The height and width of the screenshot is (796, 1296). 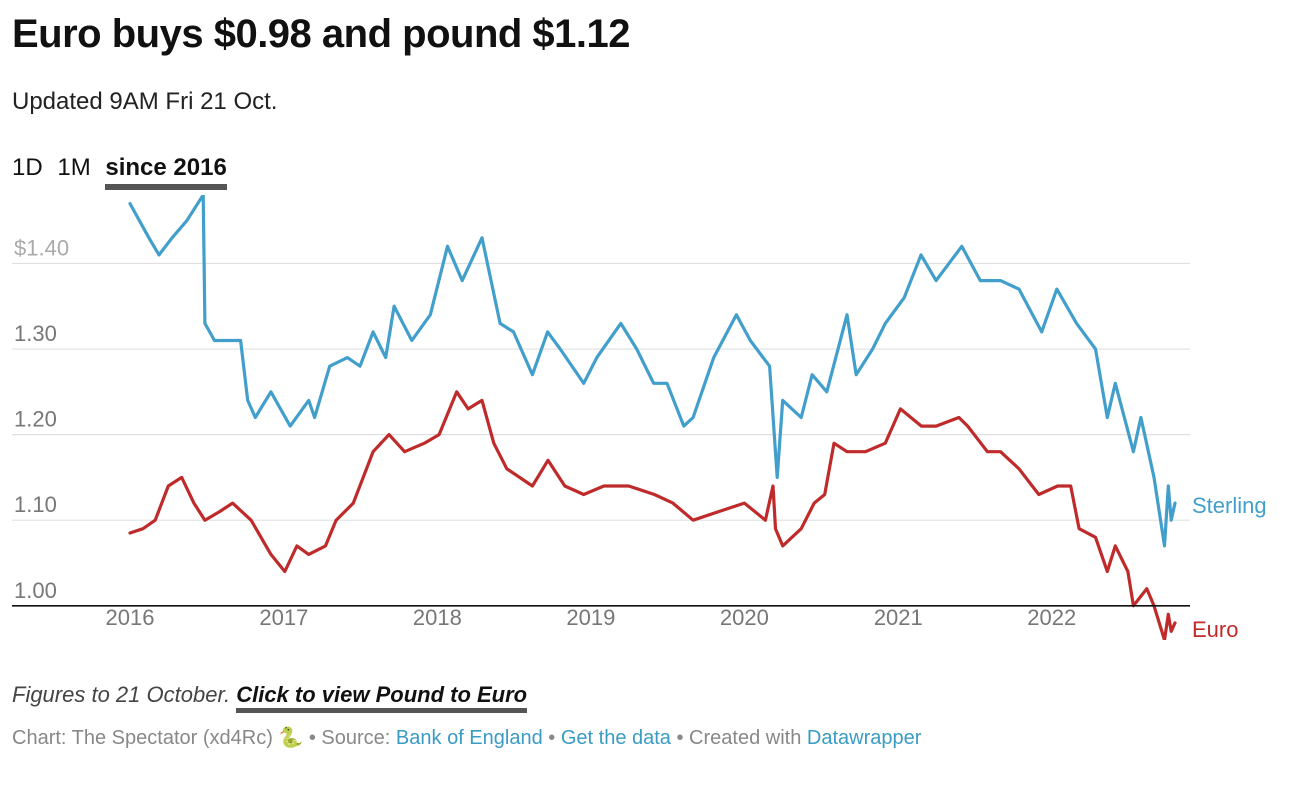 I want to click on x-axis-ticks: 2016 2017 2018 2019 2020 2021 2022, so click(x=591, y=617).